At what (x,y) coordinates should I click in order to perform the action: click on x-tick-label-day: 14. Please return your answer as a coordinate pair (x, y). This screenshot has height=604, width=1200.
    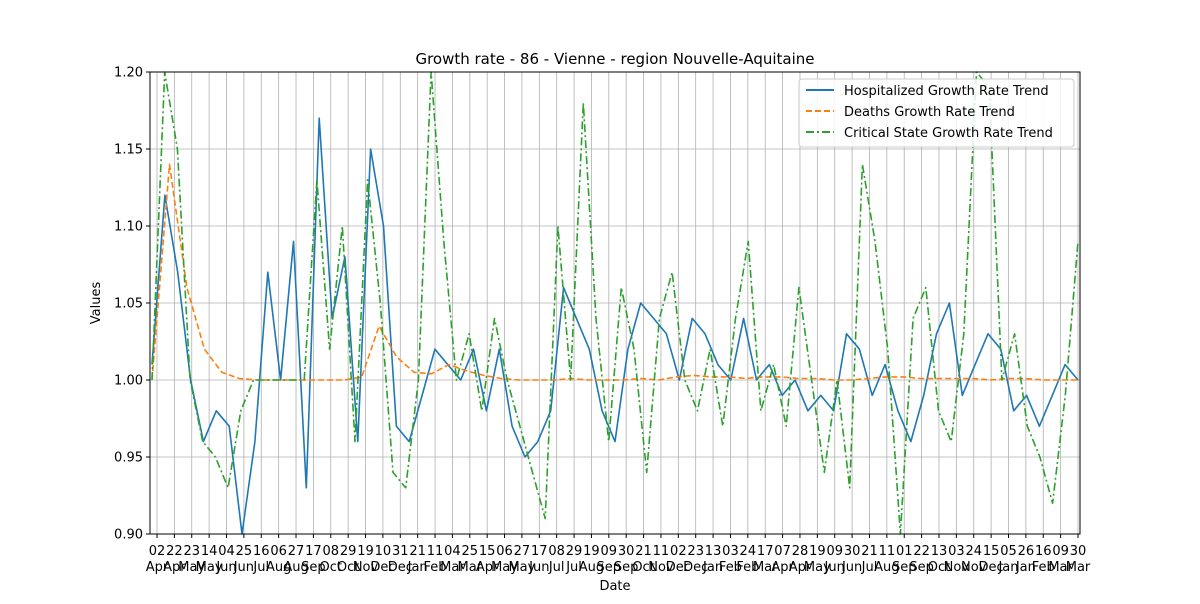
    Looking at the image, I should click on (209, 551).